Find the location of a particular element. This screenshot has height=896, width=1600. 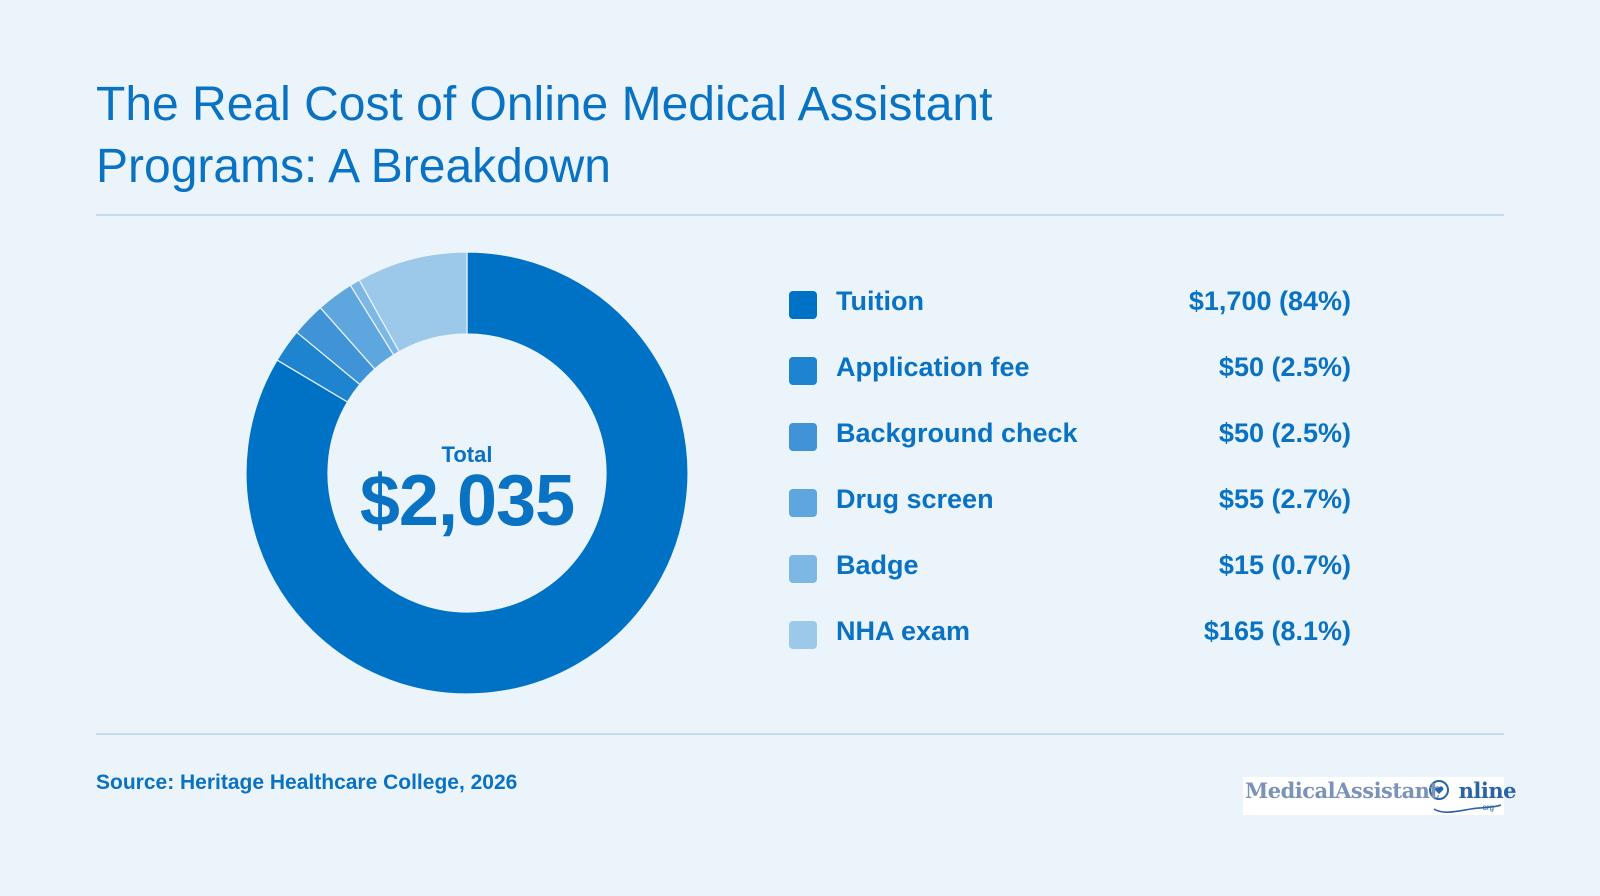

legend-swatch-drug-screen is located at coordinates (803, 503).